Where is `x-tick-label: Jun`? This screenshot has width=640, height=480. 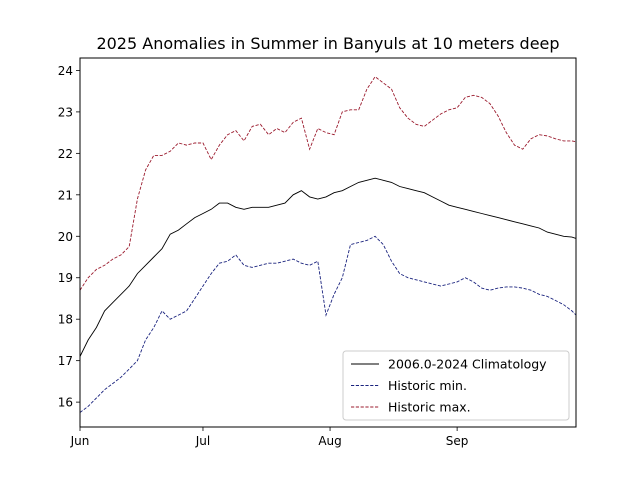
x-tick-label: Jun is located at coordinates (80, 441).